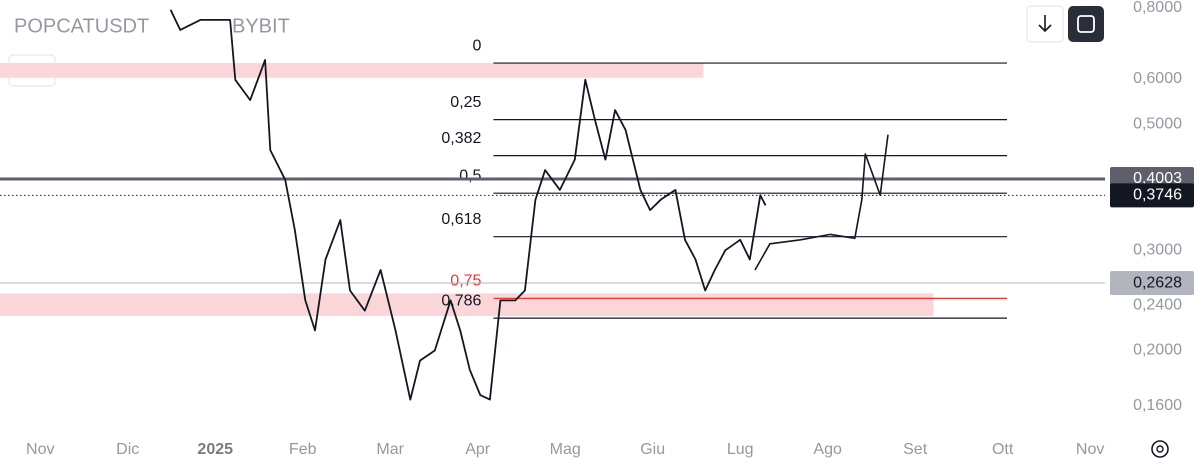 The width and height of the screenshot is (1200, 469). Describe the element at coordinates (127, 449) in the screenshot. I see `x-tick-label: Dic` at that location.